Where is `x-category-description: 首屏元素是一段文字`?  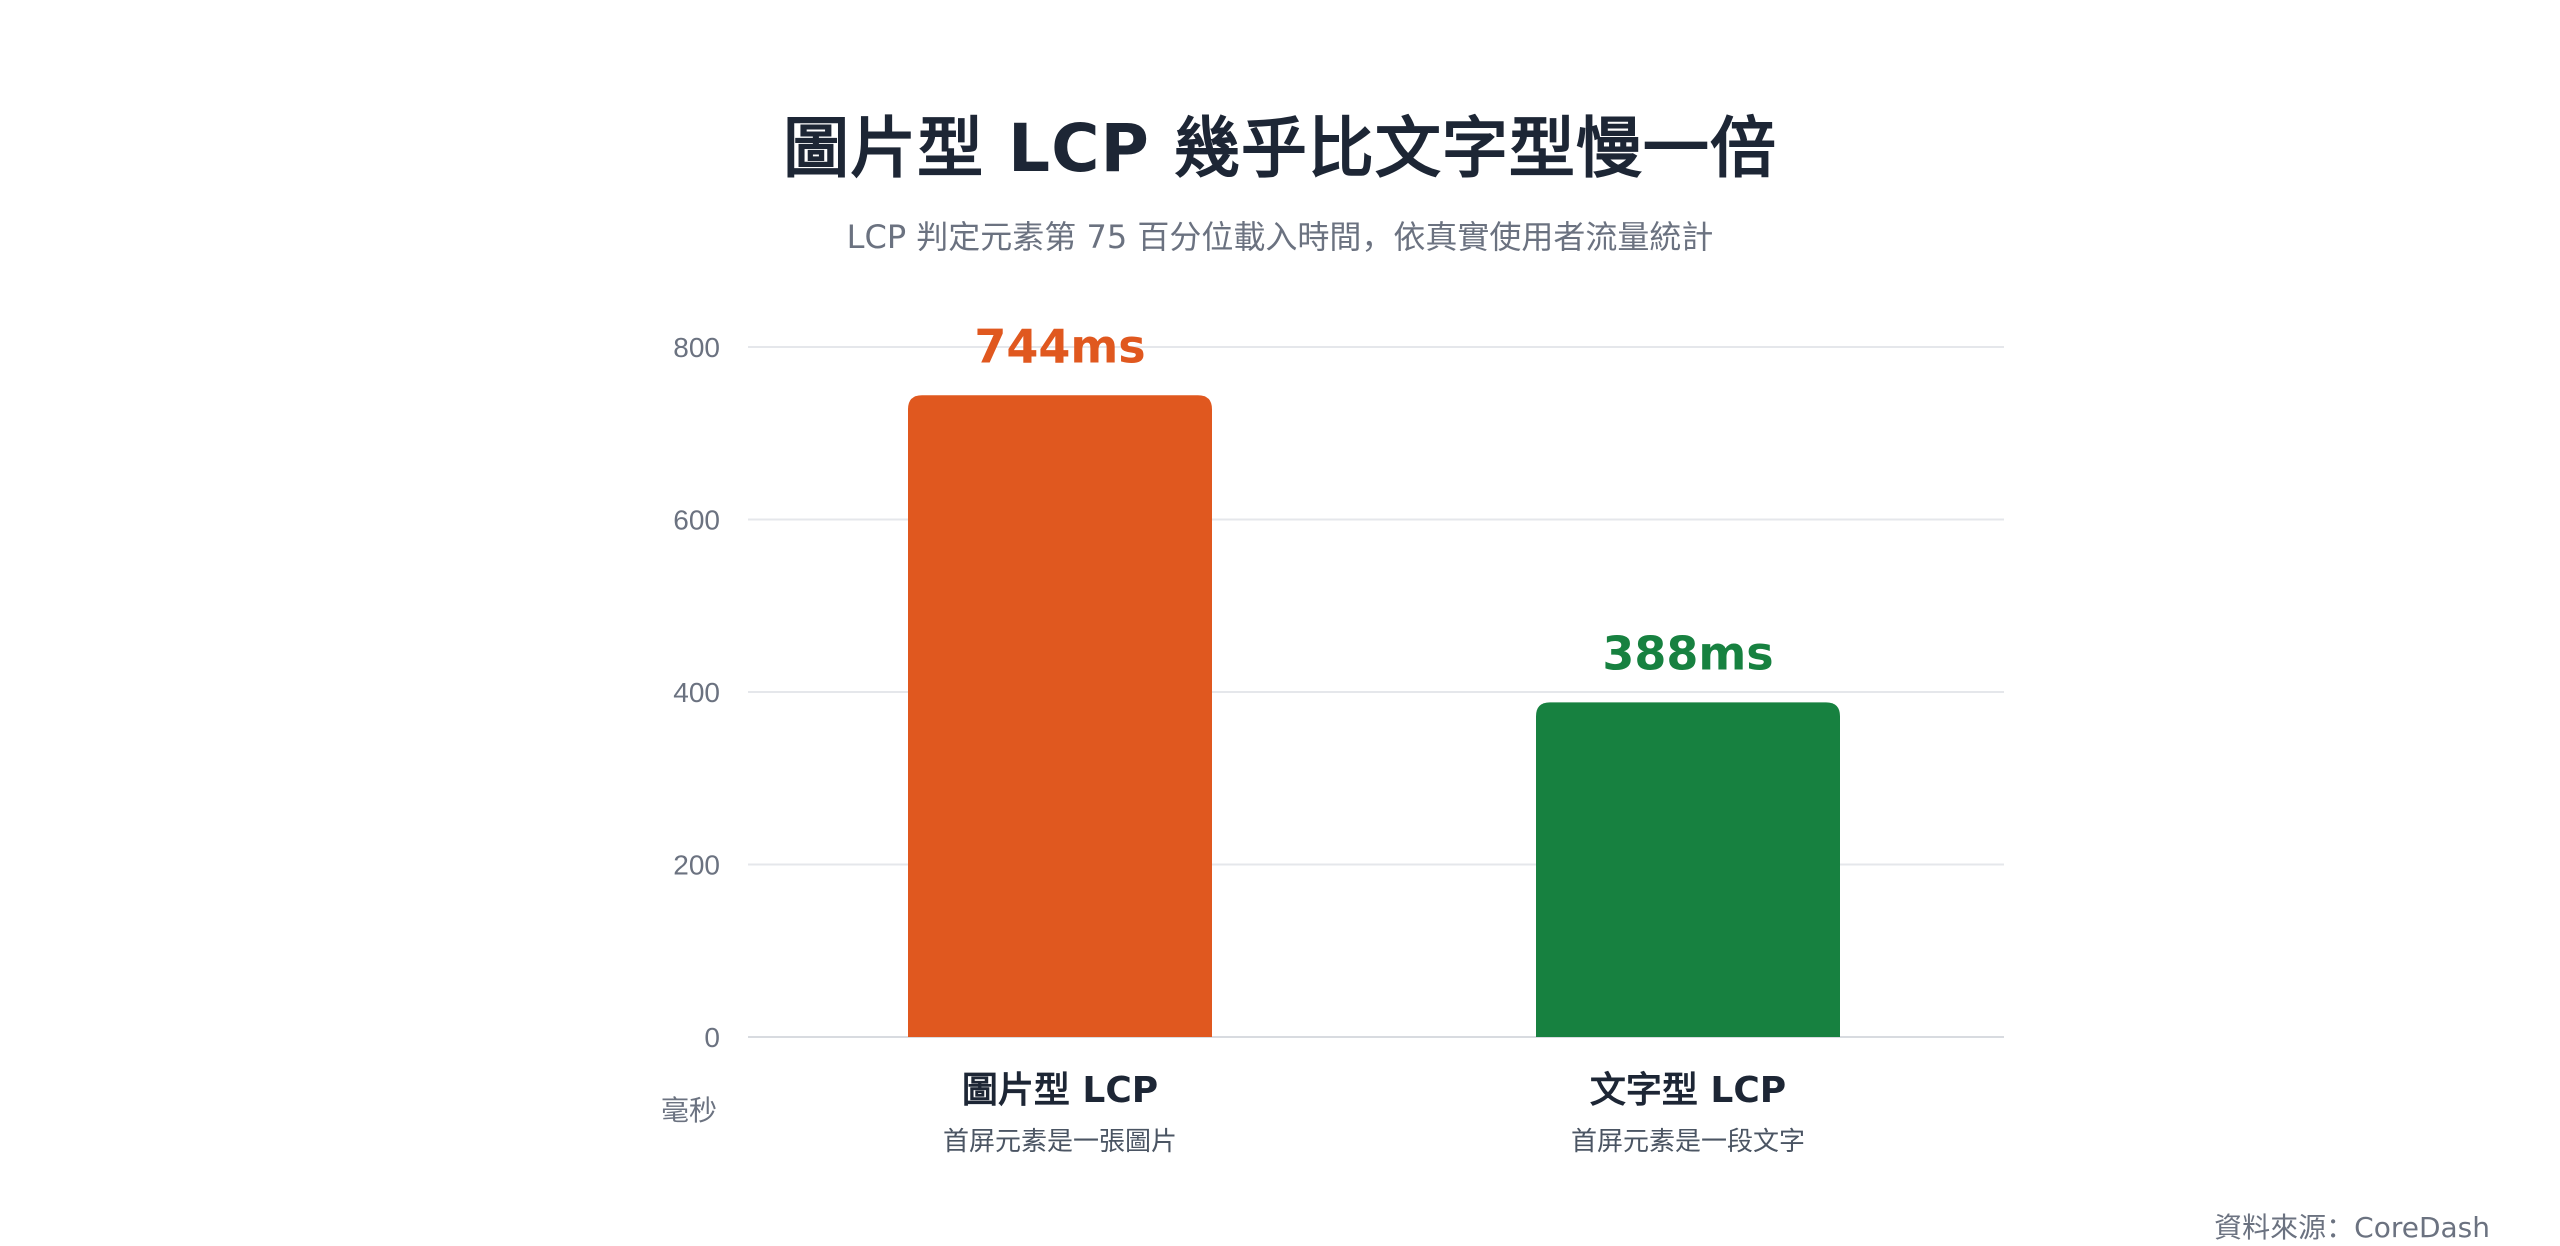 x-category-description: 首屏元素是一段文字 is located at coordinates (1688, 1142).